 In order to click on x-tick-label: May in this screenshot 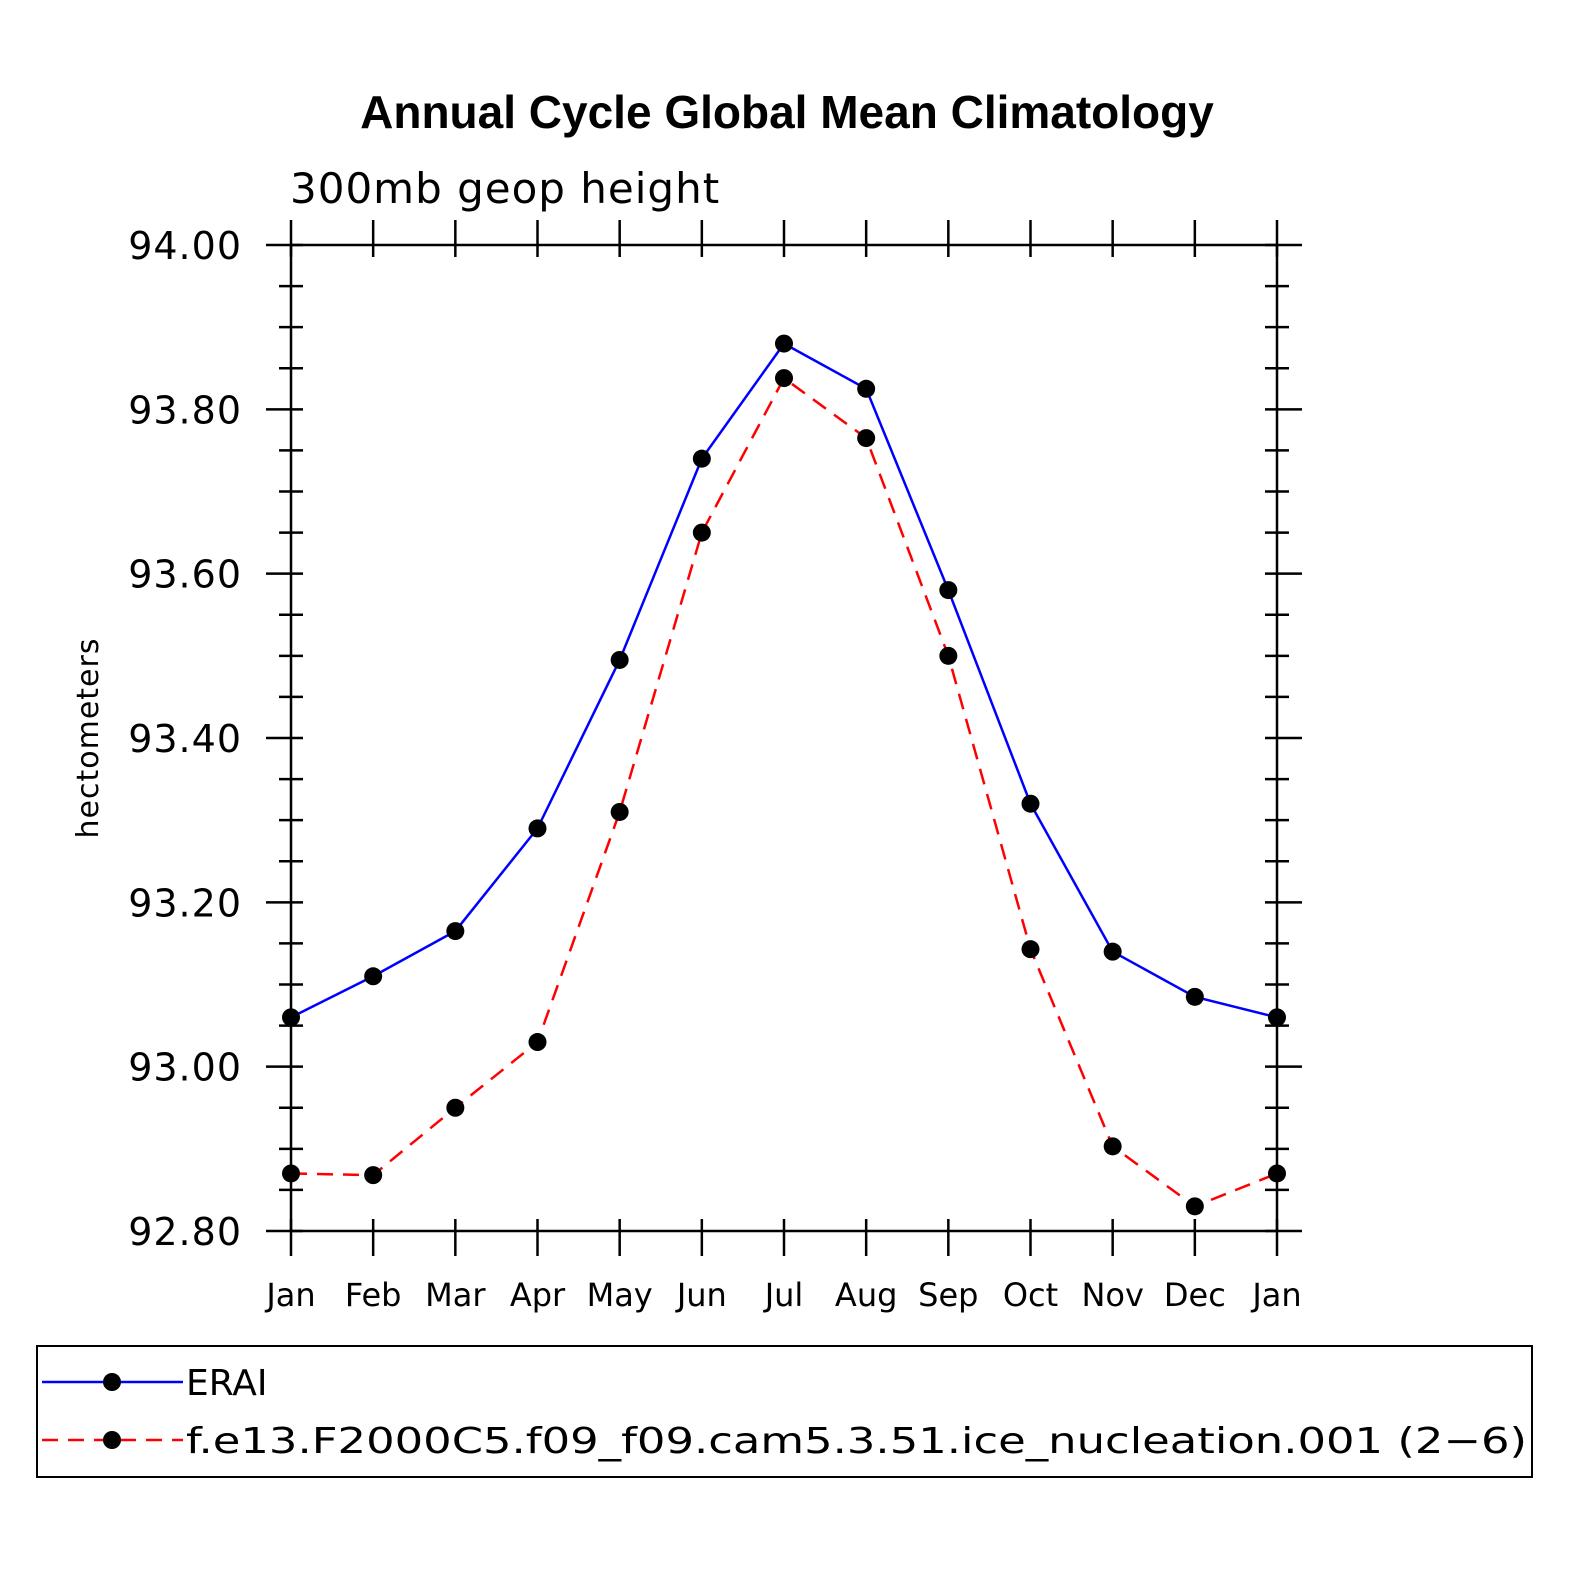, I will do `click(620, 1295)`.